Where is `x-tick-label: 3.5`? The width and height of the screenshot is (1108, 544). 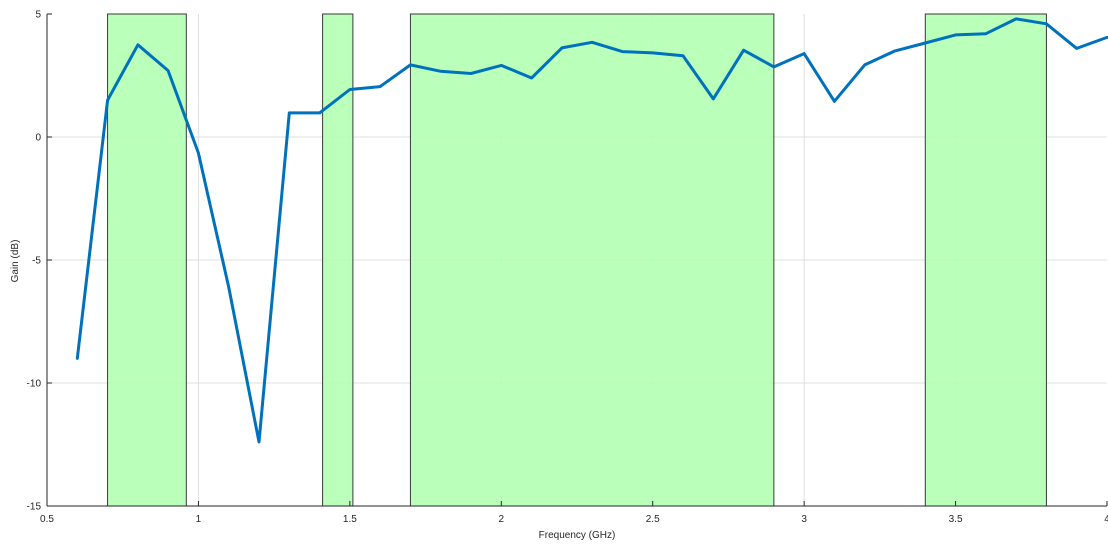
x-tick-label: 3.5 is located at coordinates (956, 519).